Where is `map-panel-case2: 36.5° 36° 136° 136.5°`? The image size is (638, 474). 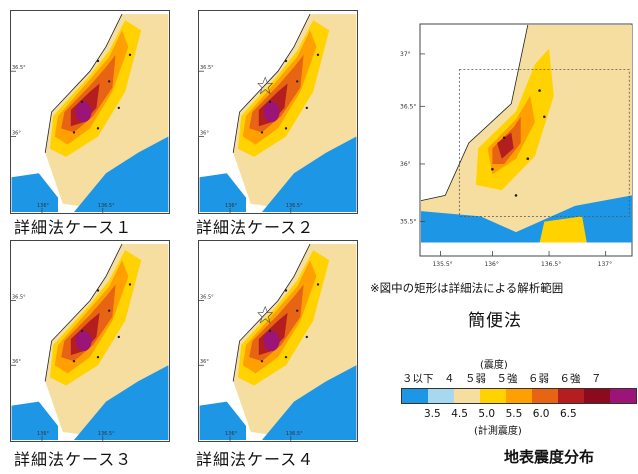
map-panel-case2: 36.5° 36° 136° 136.5° is located at coordinates (278, 112).